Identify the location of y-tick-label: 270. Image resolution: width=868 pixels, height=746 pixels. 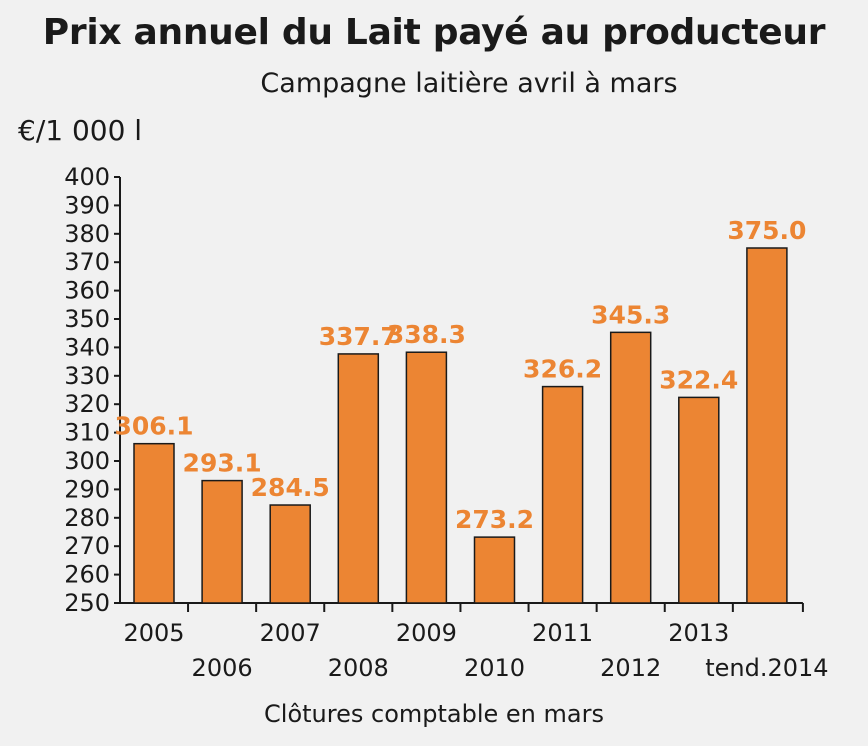
(87, 546).